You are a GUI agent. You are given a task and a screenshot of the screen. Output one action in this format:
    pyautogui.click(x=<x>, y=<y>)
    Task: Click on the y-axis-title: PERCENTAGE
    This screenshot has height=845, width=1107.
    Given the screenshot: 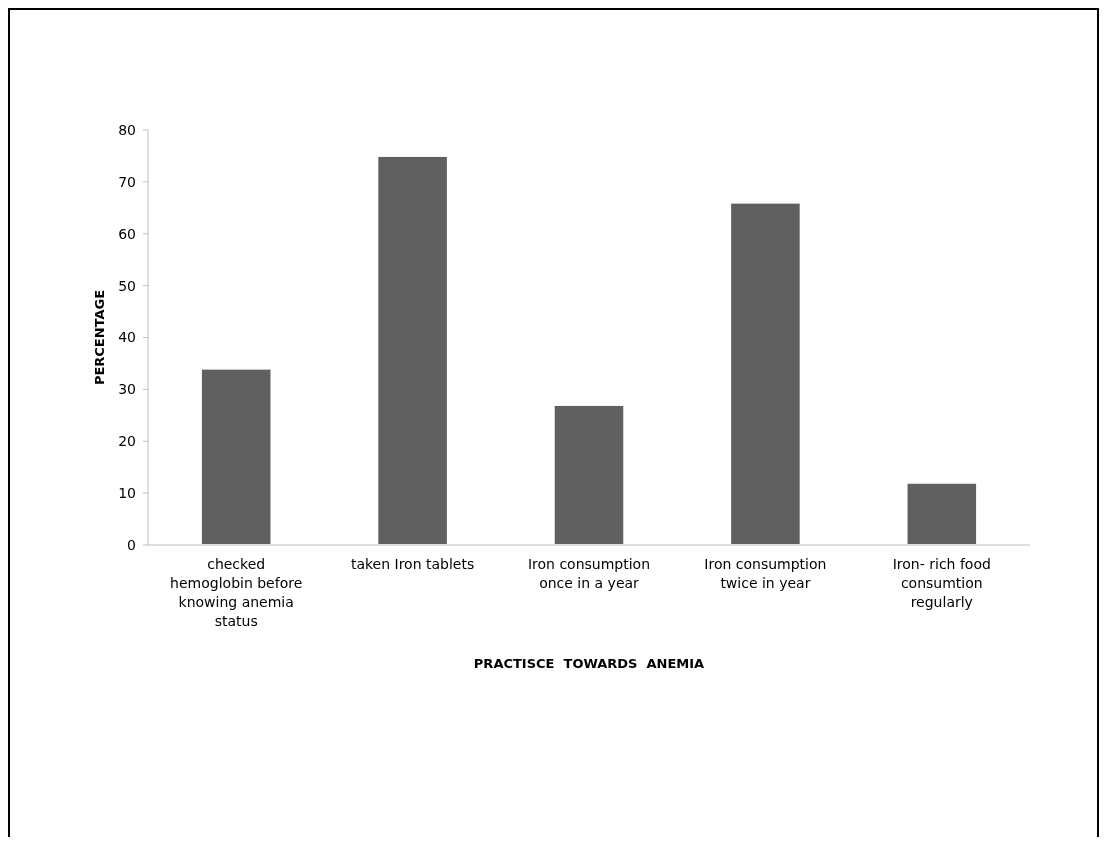 What is the action you would take?
    pyautogui.click(x=99, y=337)
    